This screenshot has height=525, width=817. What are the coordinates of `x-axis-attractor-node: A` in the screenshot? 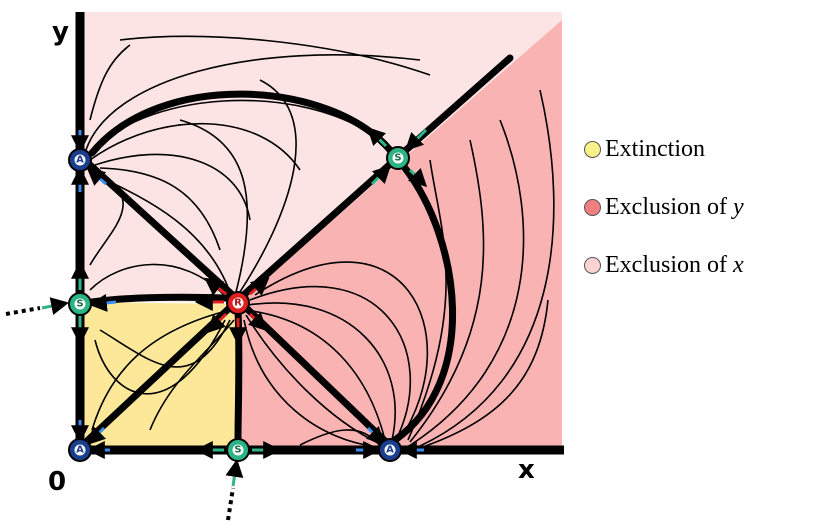 It's located at (390, 450).